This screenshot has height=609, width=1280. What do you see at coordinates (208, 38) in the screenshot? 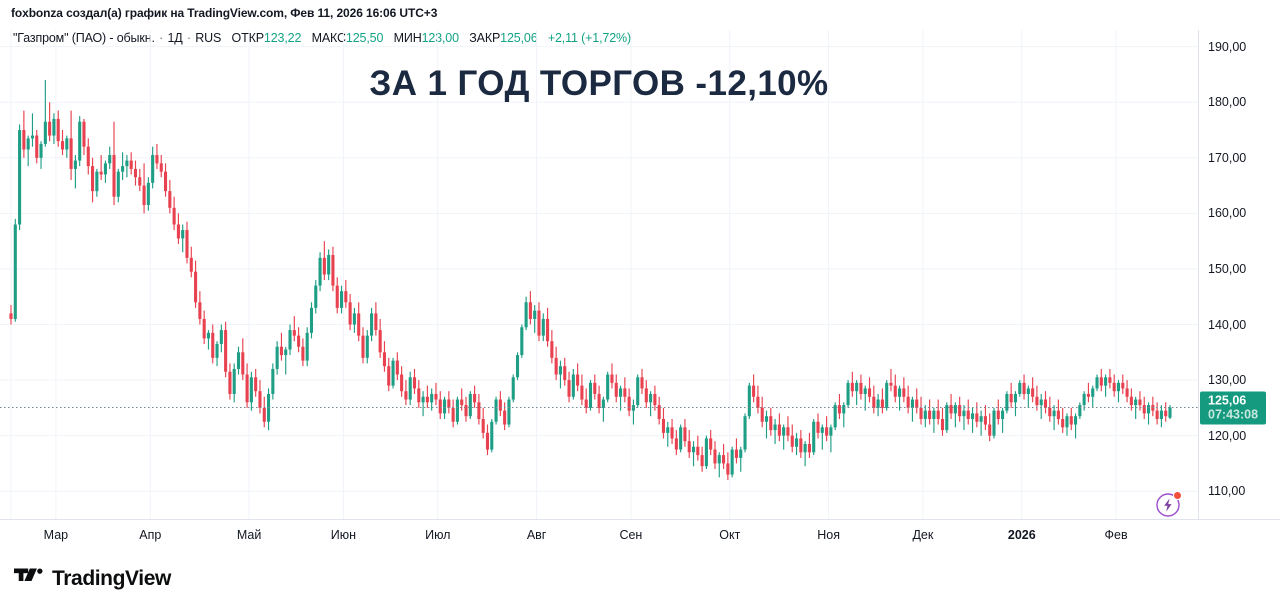
I see `legend-exchange: RUS` at bounding box center [208, 38].